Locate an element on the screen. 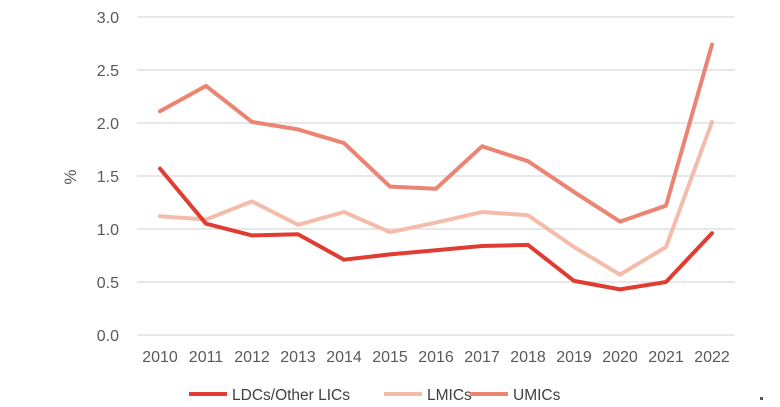  y-axis-label: % is located at coordinates (70, 176).